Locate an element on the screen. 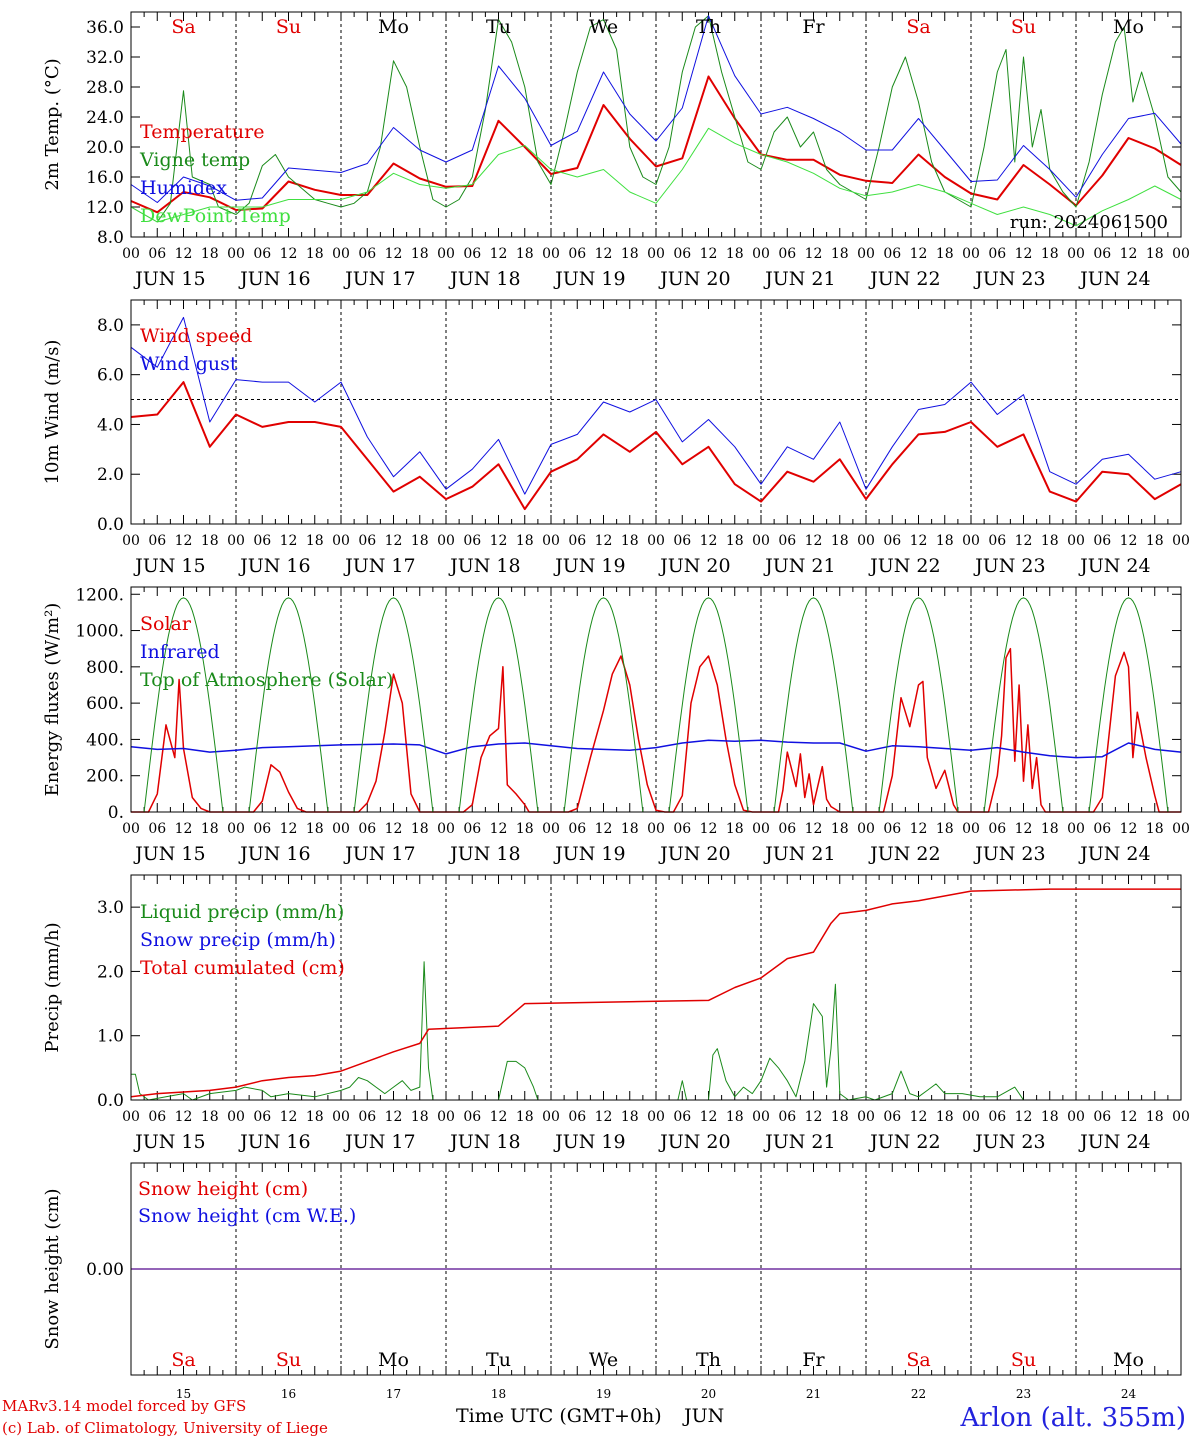  legend-entry: Solar is located at coordinates (166, 624).